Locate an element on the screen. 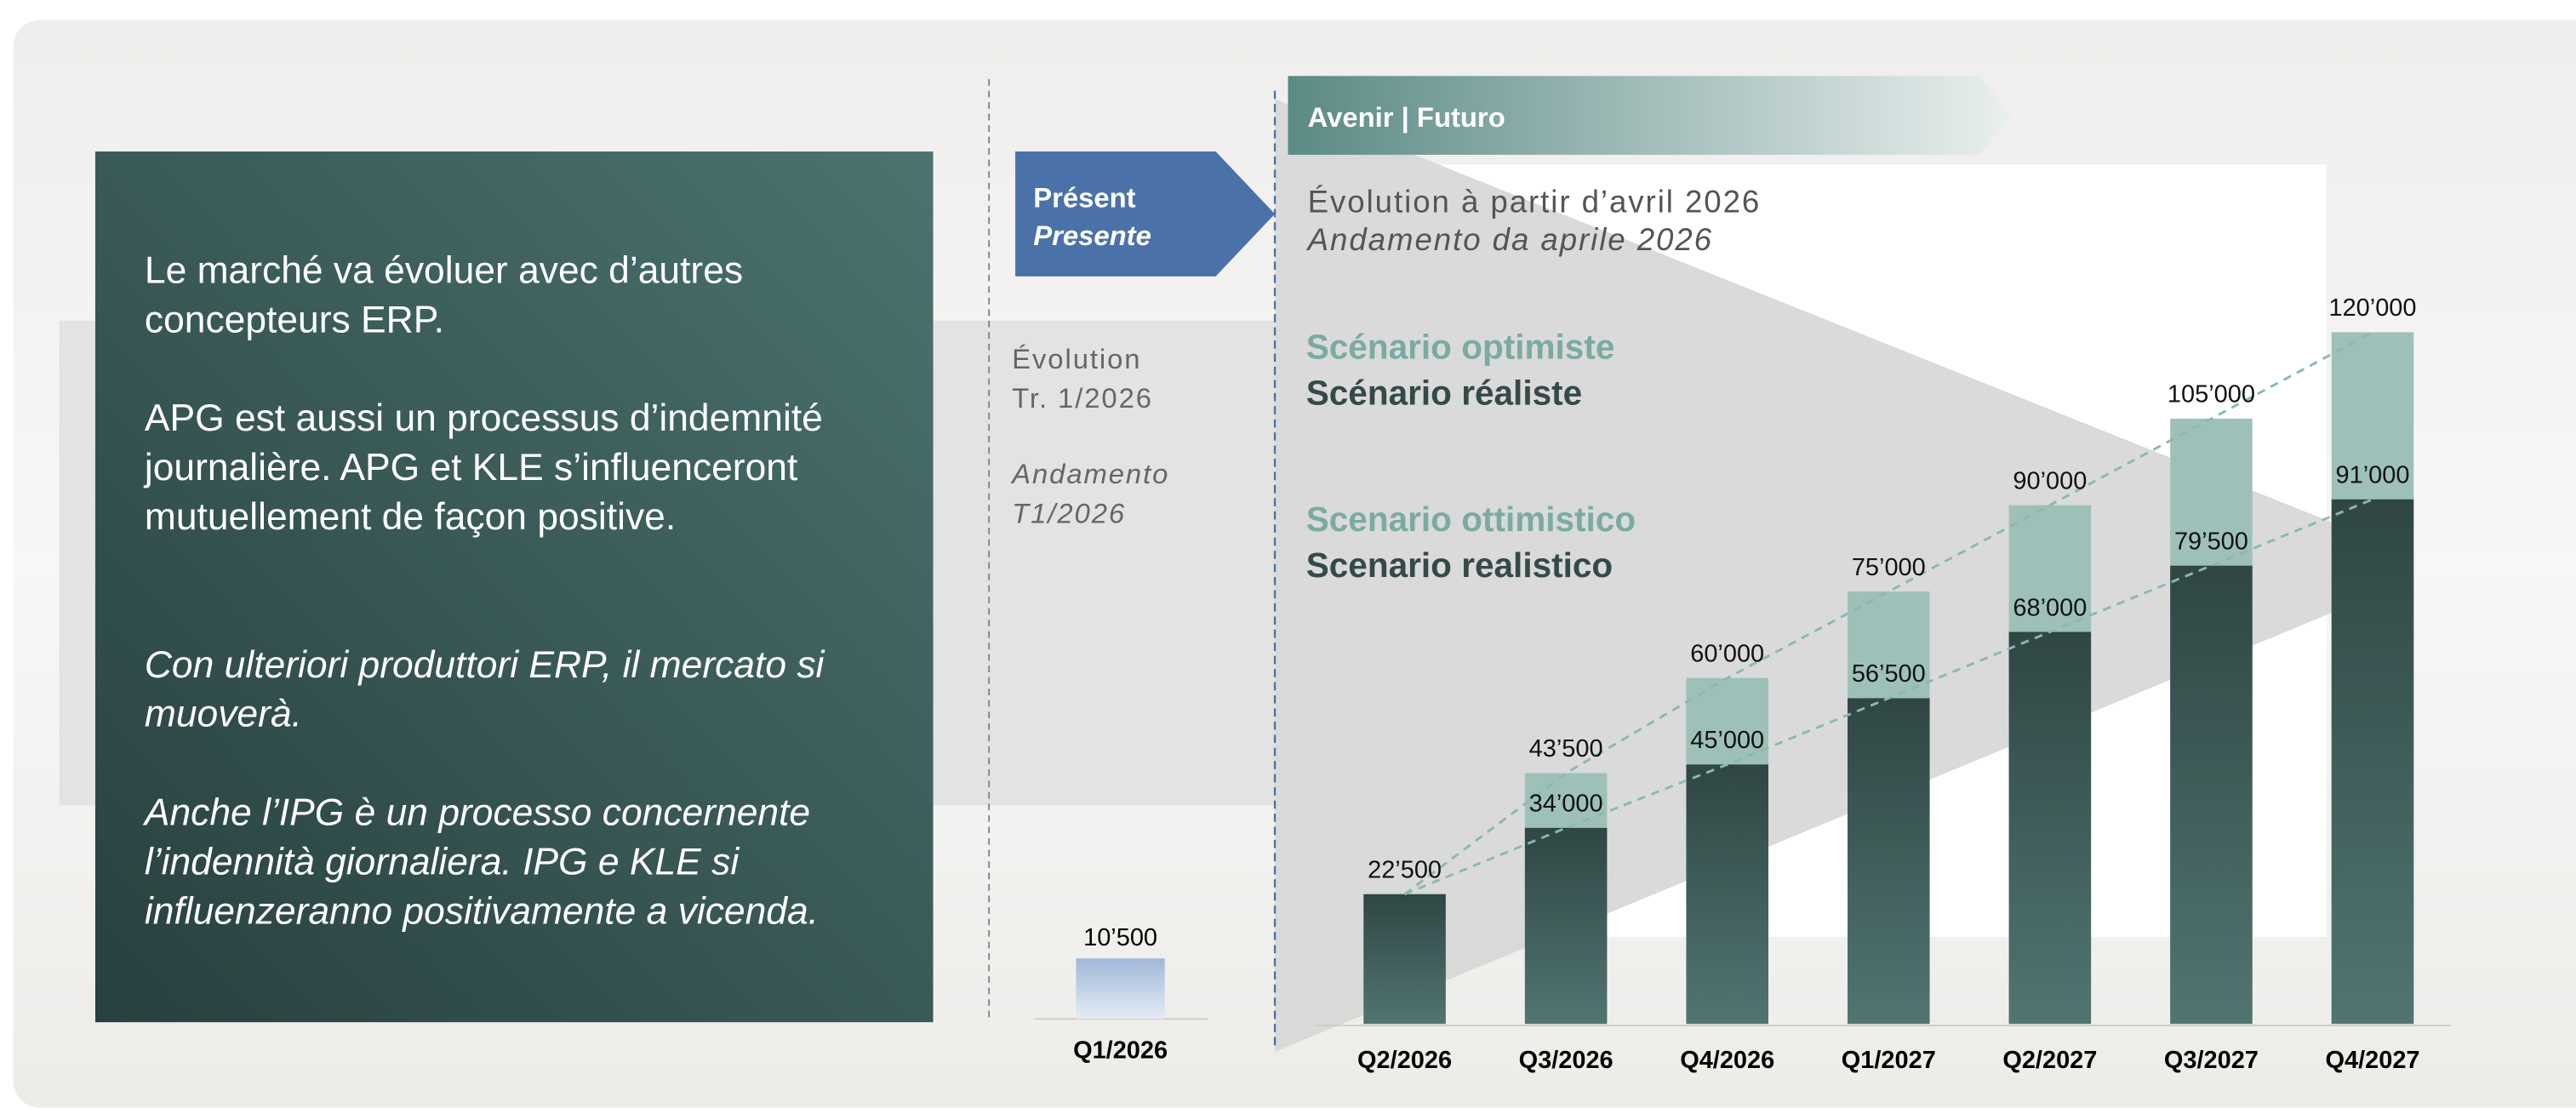 Image resolution: width=2576 pixels, height=1108 pixels. data-label: 45’000 is located at coordinates (1727, 740).